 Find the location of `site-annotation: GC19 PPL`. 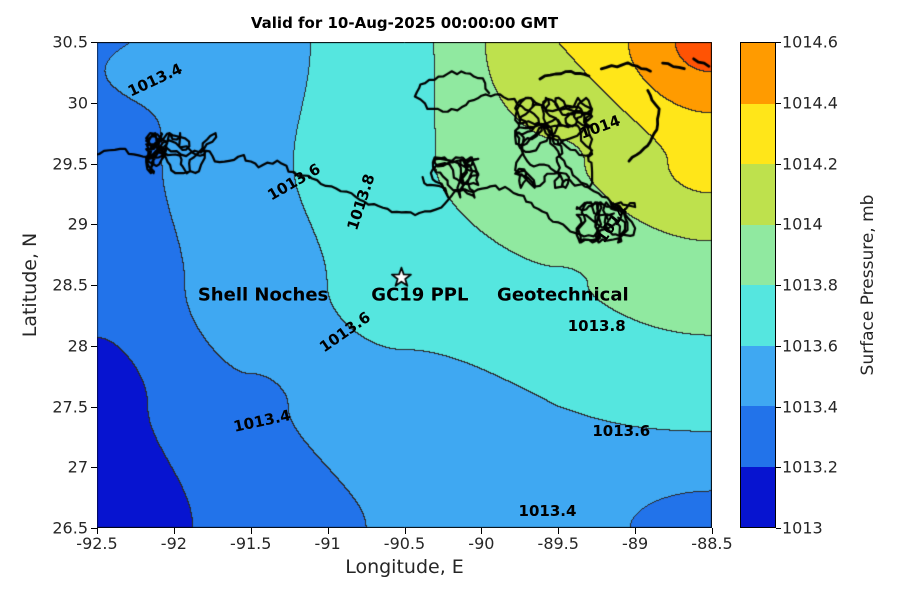

site-annotation: GC19 PPL is located at coordinates (420, 295).